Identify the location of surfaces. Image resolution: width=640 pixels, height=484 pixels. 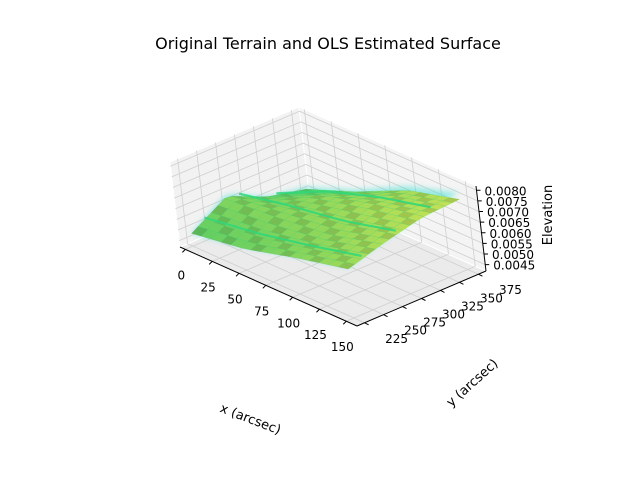
(326, 228).